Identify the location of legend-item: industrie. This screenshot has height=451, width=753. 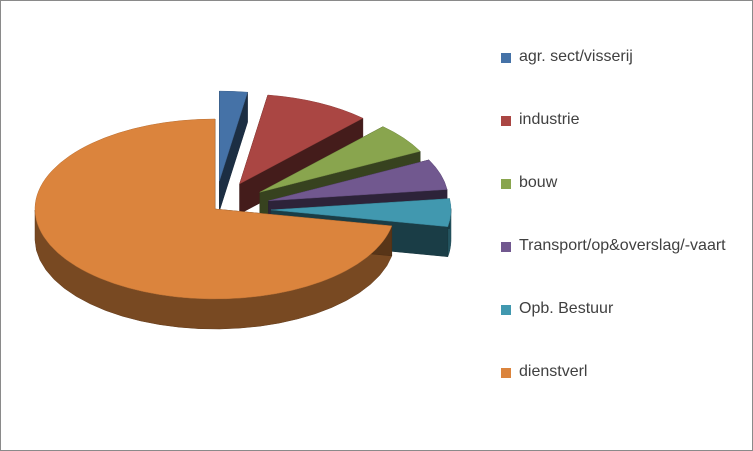
(620, 120).